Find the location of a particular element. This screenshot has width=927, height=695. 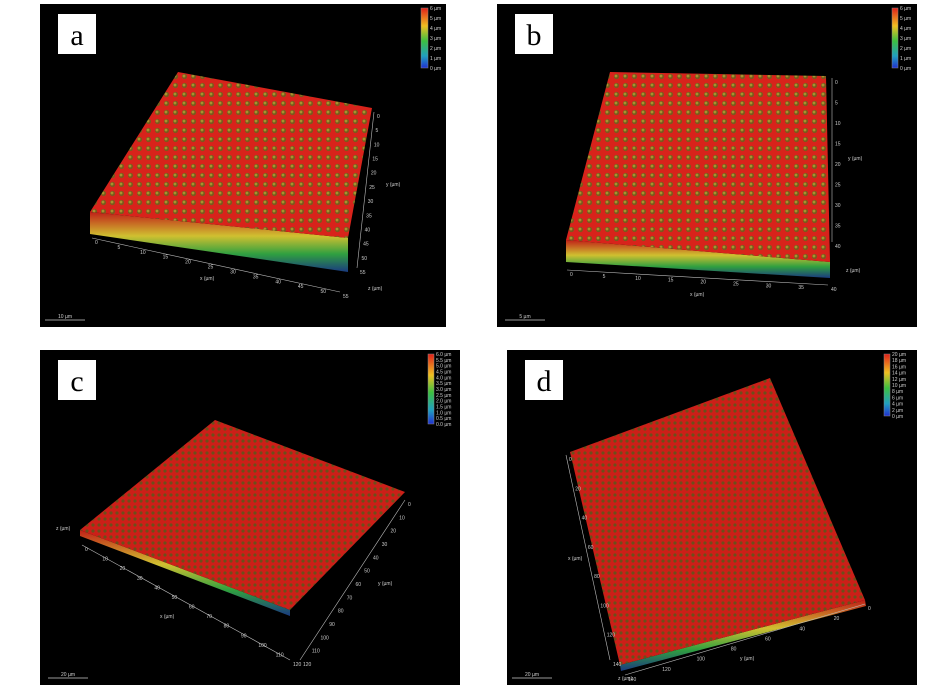

scale-bar-label: 5 µm is located at coordinates (524, 317).